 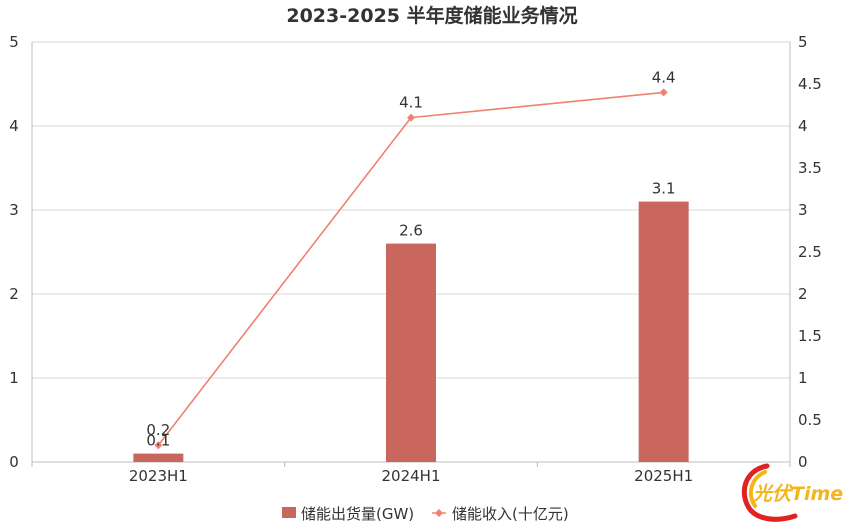 I want to click on chart-title: 2023-2025 半年度储能业务情况, so click(x=431, y=15).